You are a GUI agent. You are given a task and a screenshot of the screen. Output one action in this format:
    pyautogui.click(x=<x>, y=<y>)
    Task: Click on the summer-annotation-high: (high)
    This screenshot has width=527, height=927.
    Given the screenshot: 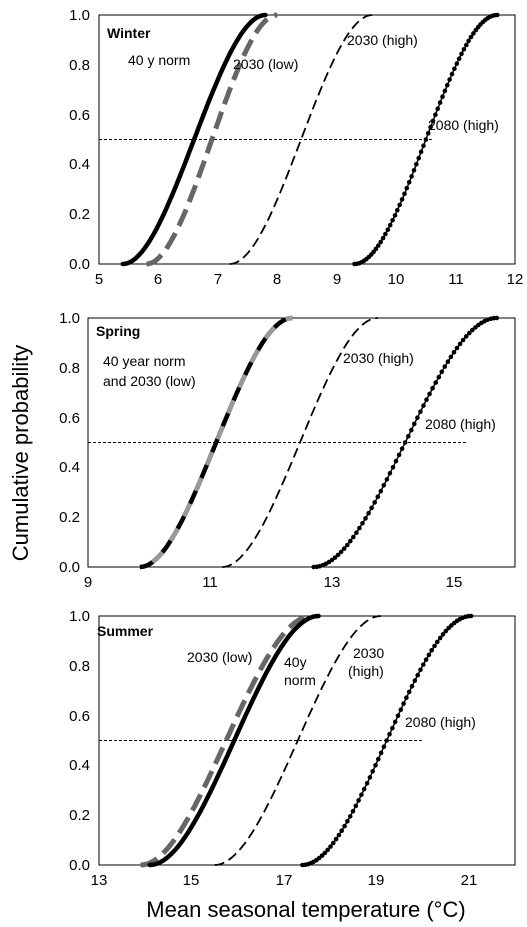 What is the action you would take?
    pyautogui.click(x=366, y=671)
    